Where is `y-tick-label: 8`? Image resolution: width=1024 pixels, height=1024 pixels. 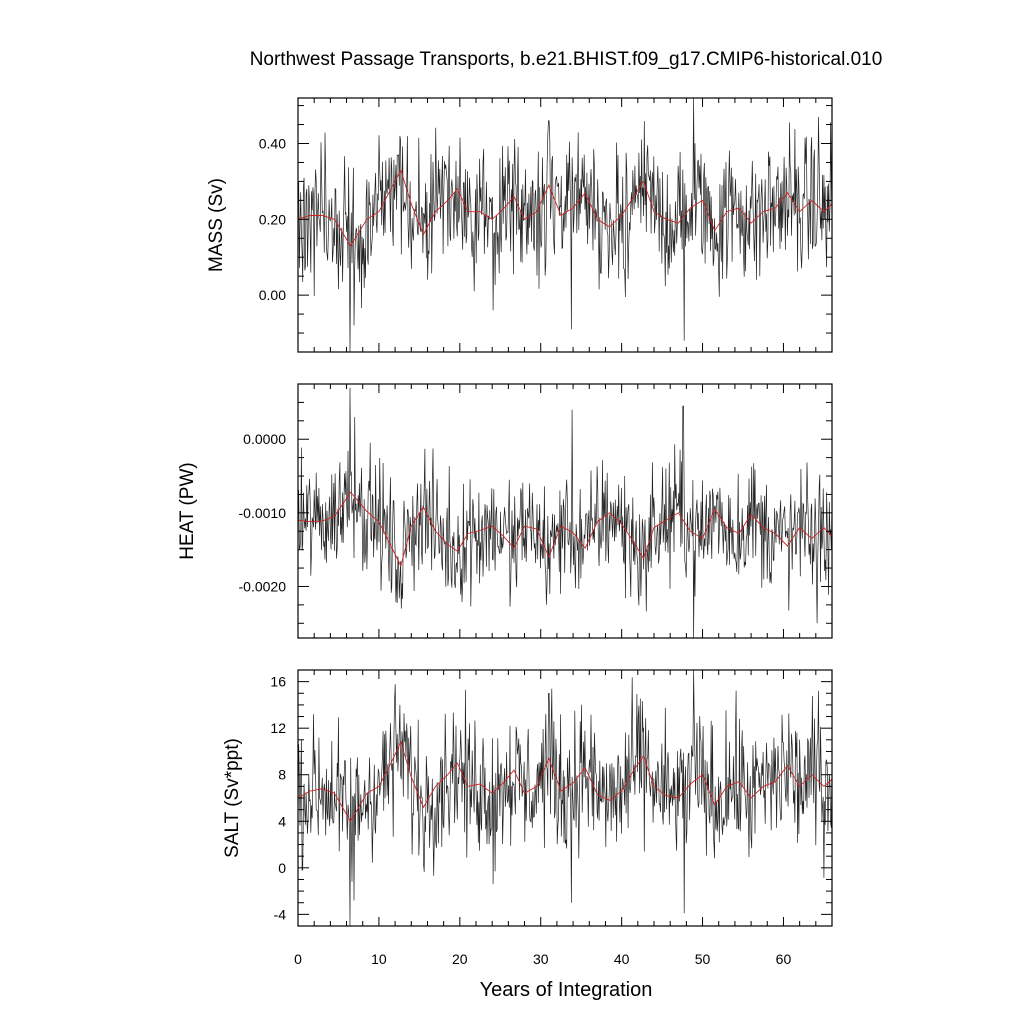
y-tick-label: 8 is located at coordinates (282, 775).